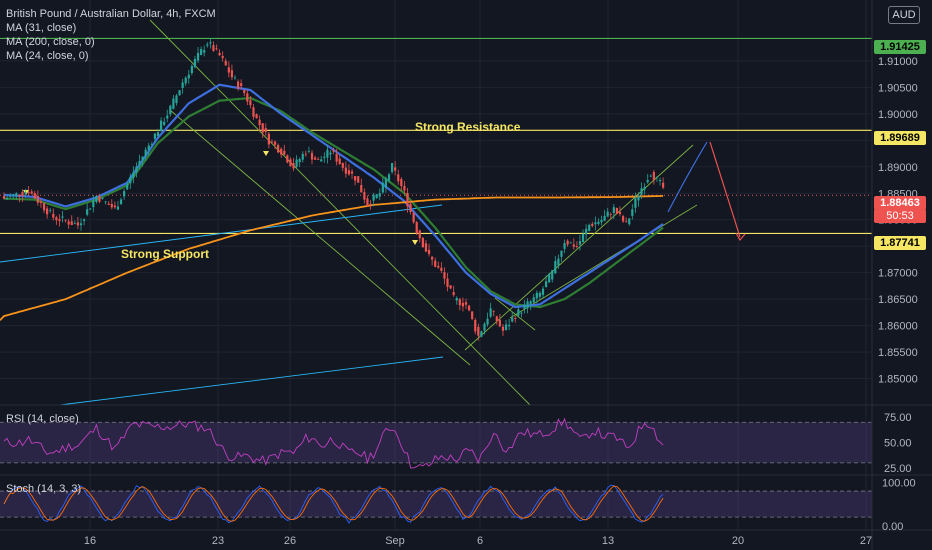 This screenshot has height=550, width=932. What do you see at coordinates (415, 242) in the screenshot?
I see `signal-marker` at bounding box center [415, 242].